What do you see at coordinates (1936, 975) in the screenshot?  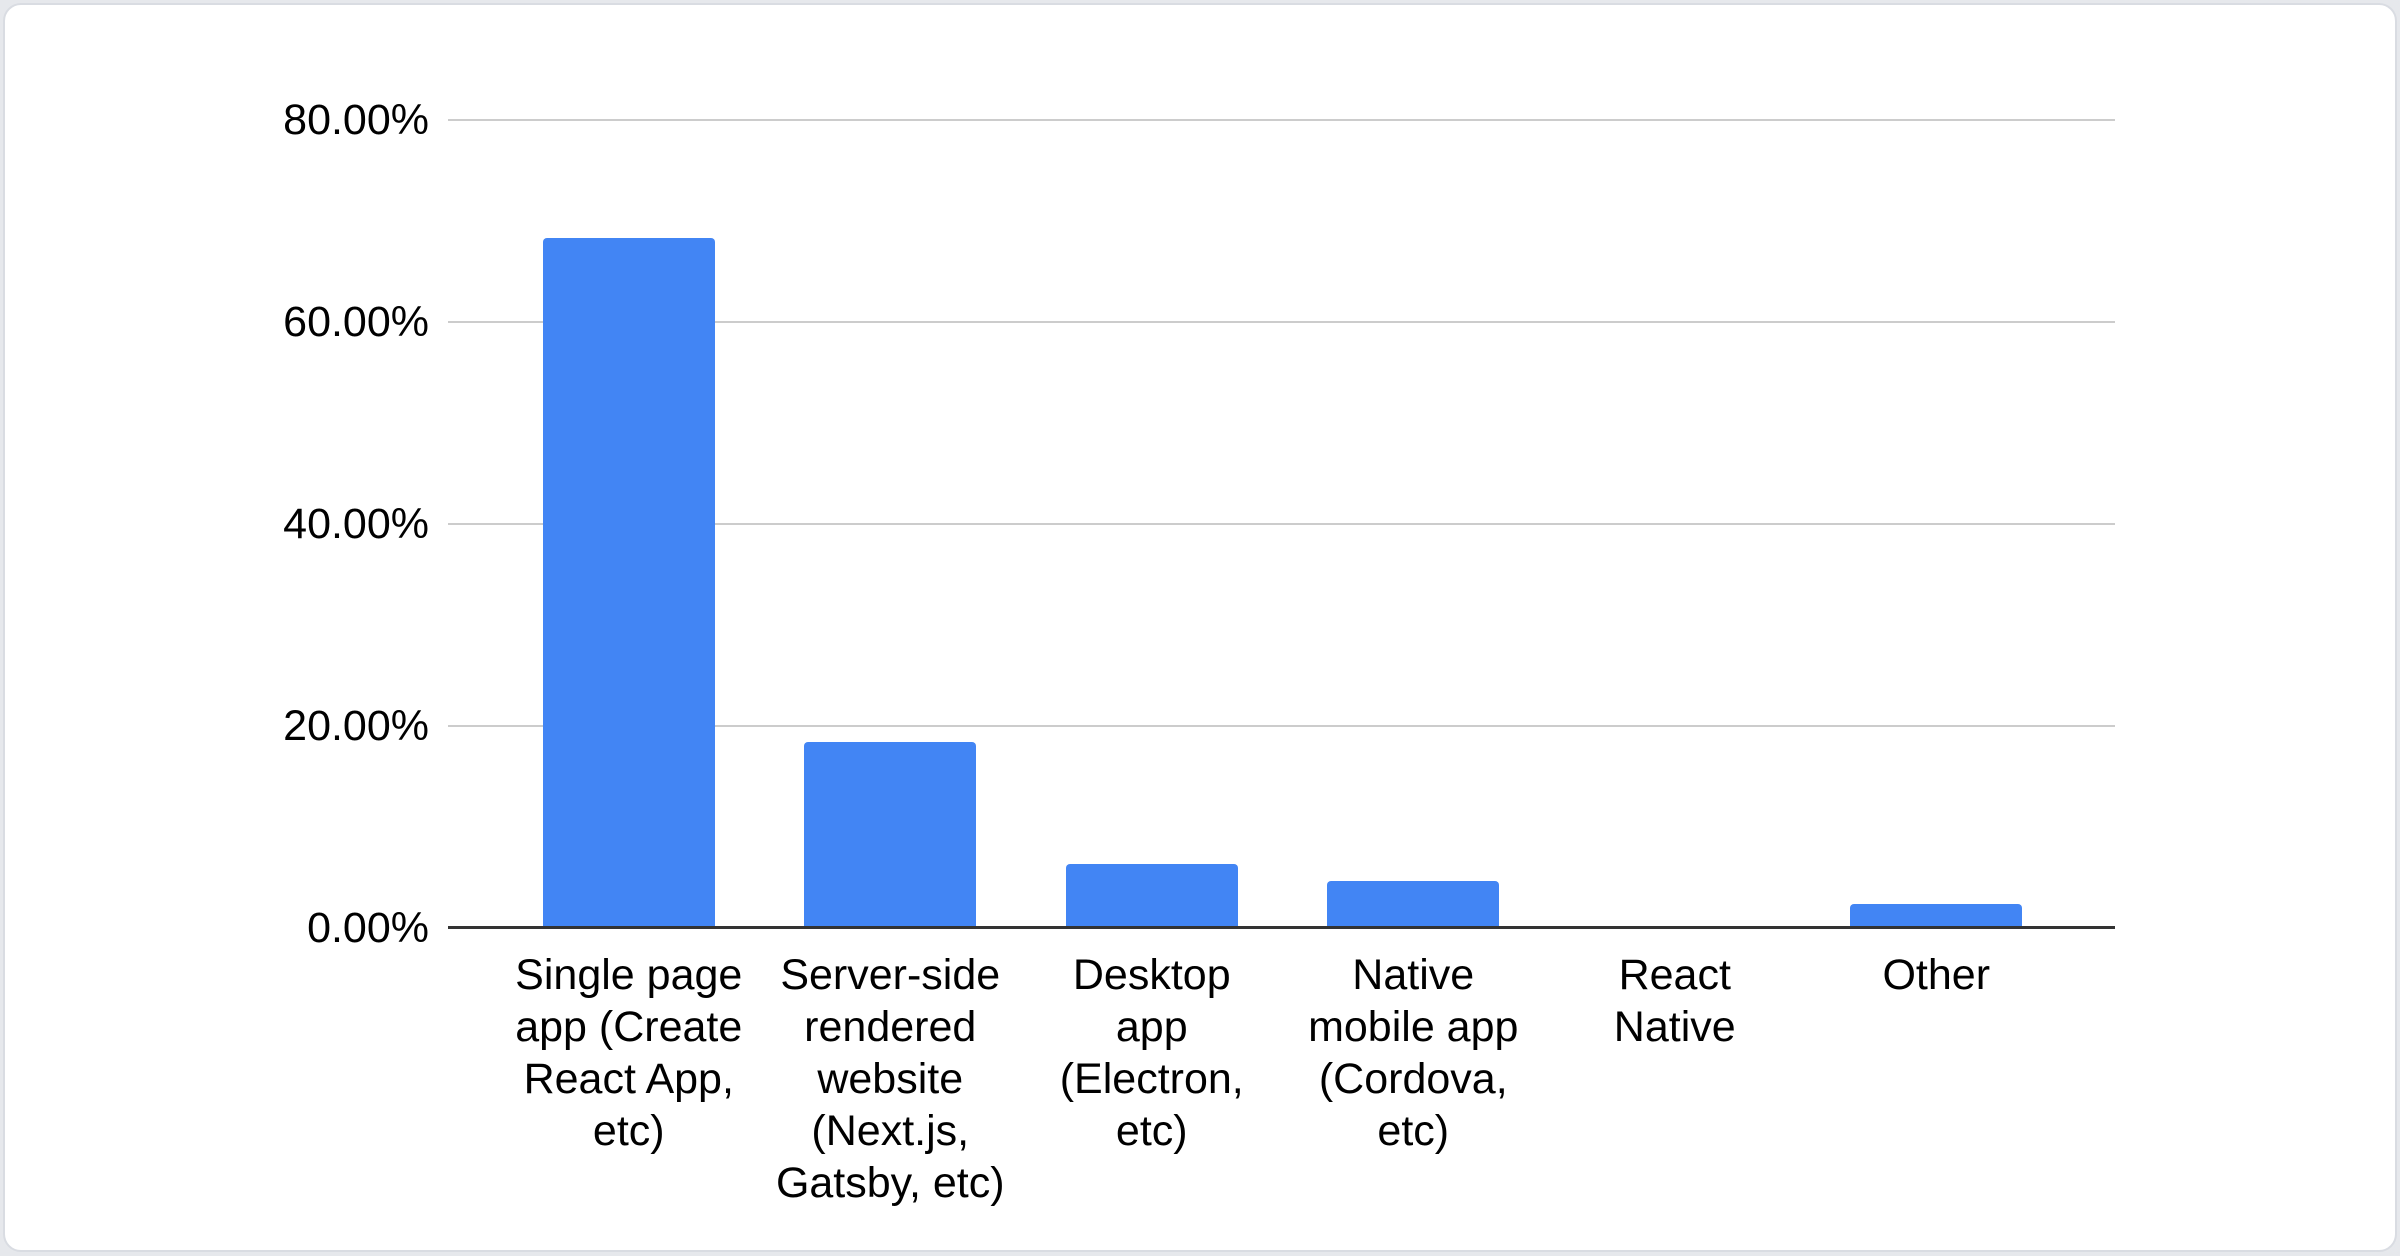 I see `x-tick-label-5: Other` at bounding box center [1936, 975].